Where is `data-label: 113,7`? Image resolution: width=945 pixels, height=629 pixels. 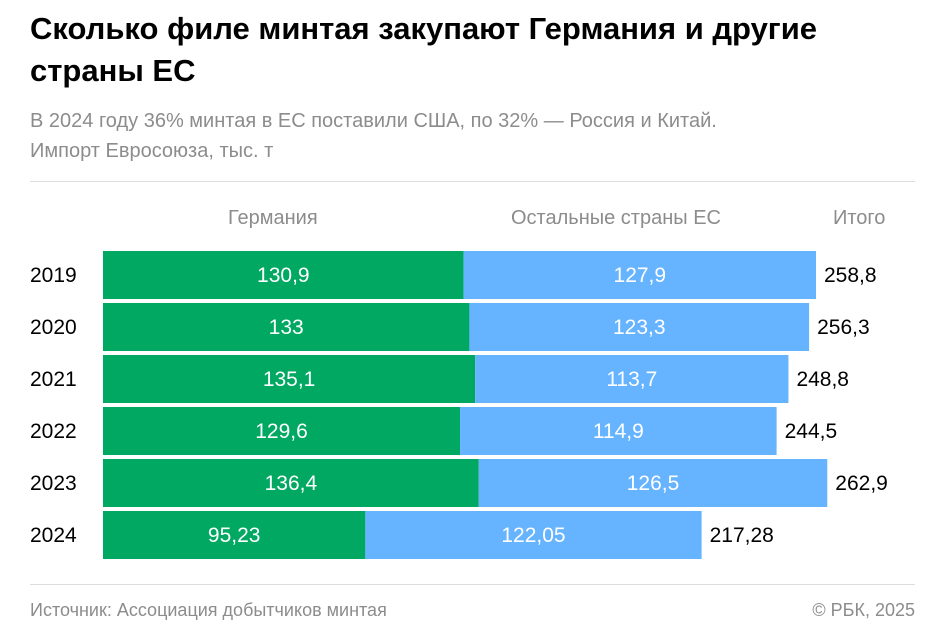 data-label: 113,7 is located at coordinates (631, 379).